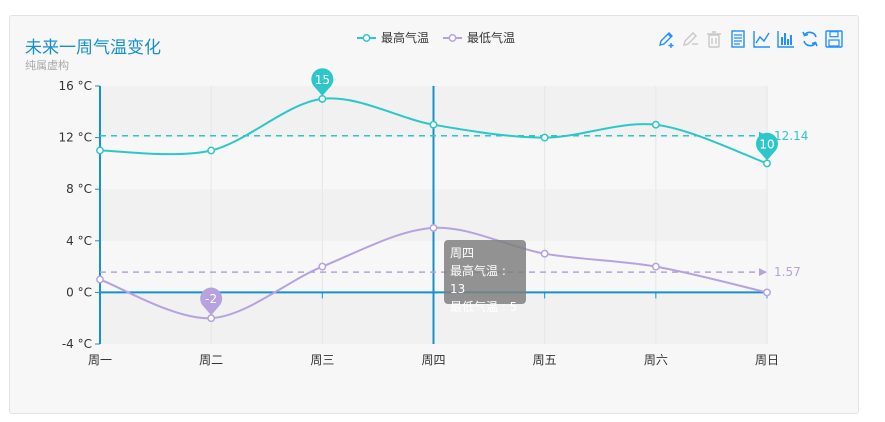 This screenshot has width=885, height=422. I want to click on tooltip: 周四 最高气温 : 13 最低气温 : 5, so click(485, 277).